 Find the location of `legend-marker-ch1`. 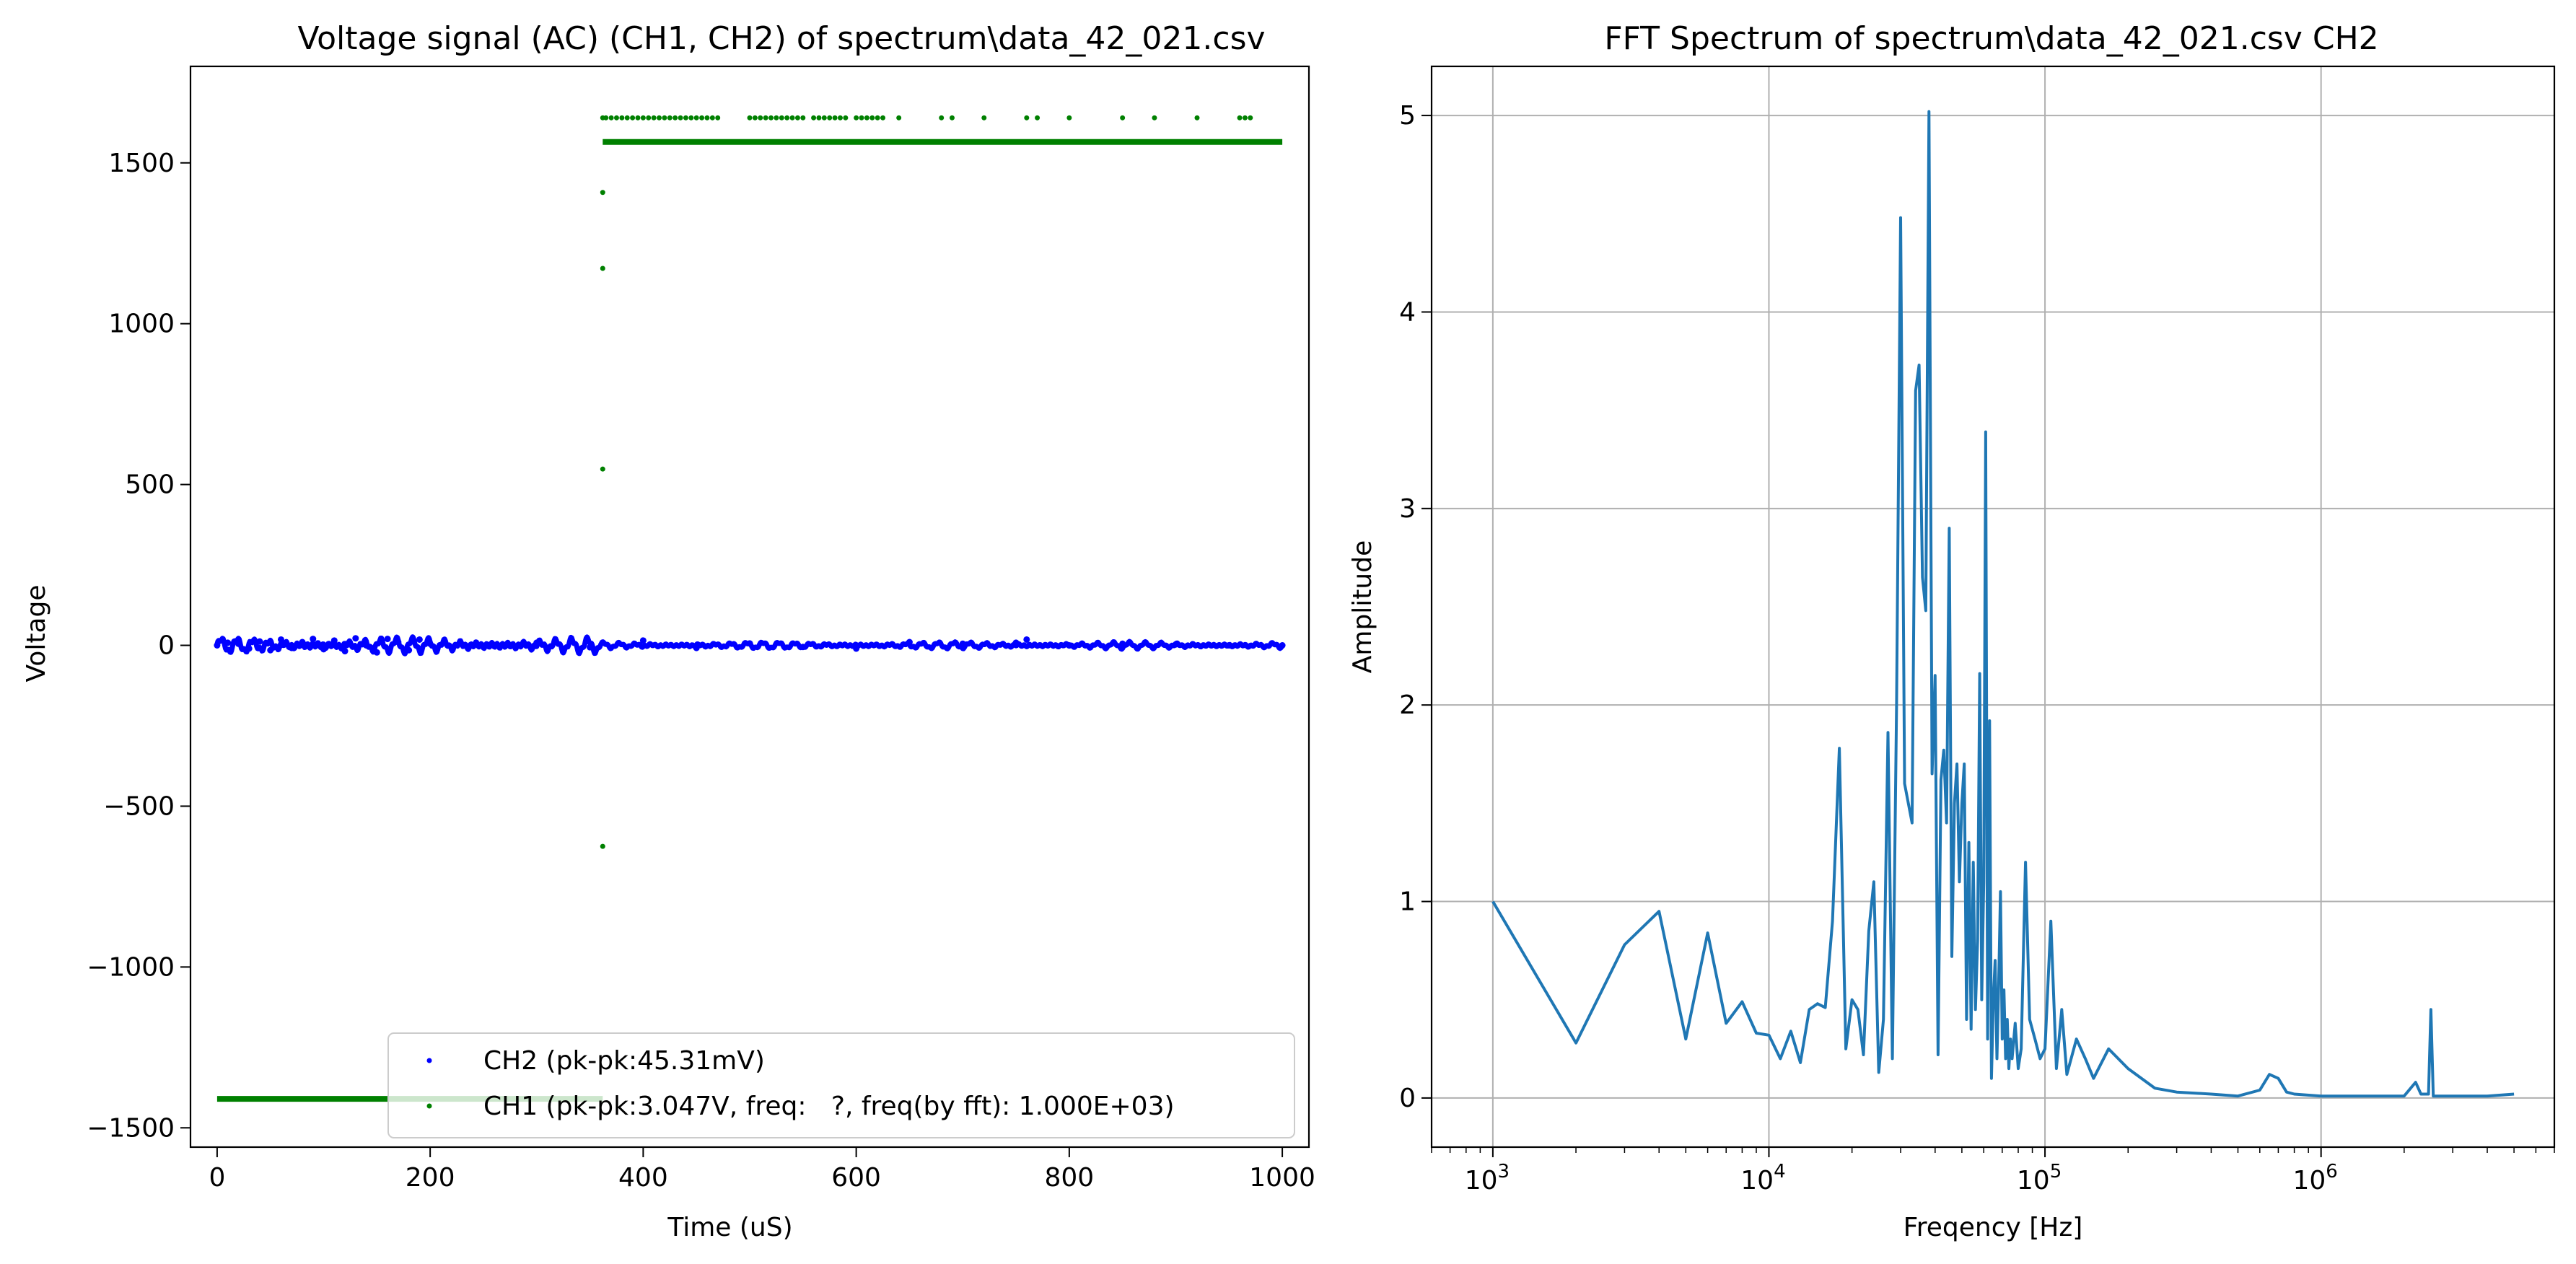

legend-marker-ch1 is located at coordinates (429, 1106).